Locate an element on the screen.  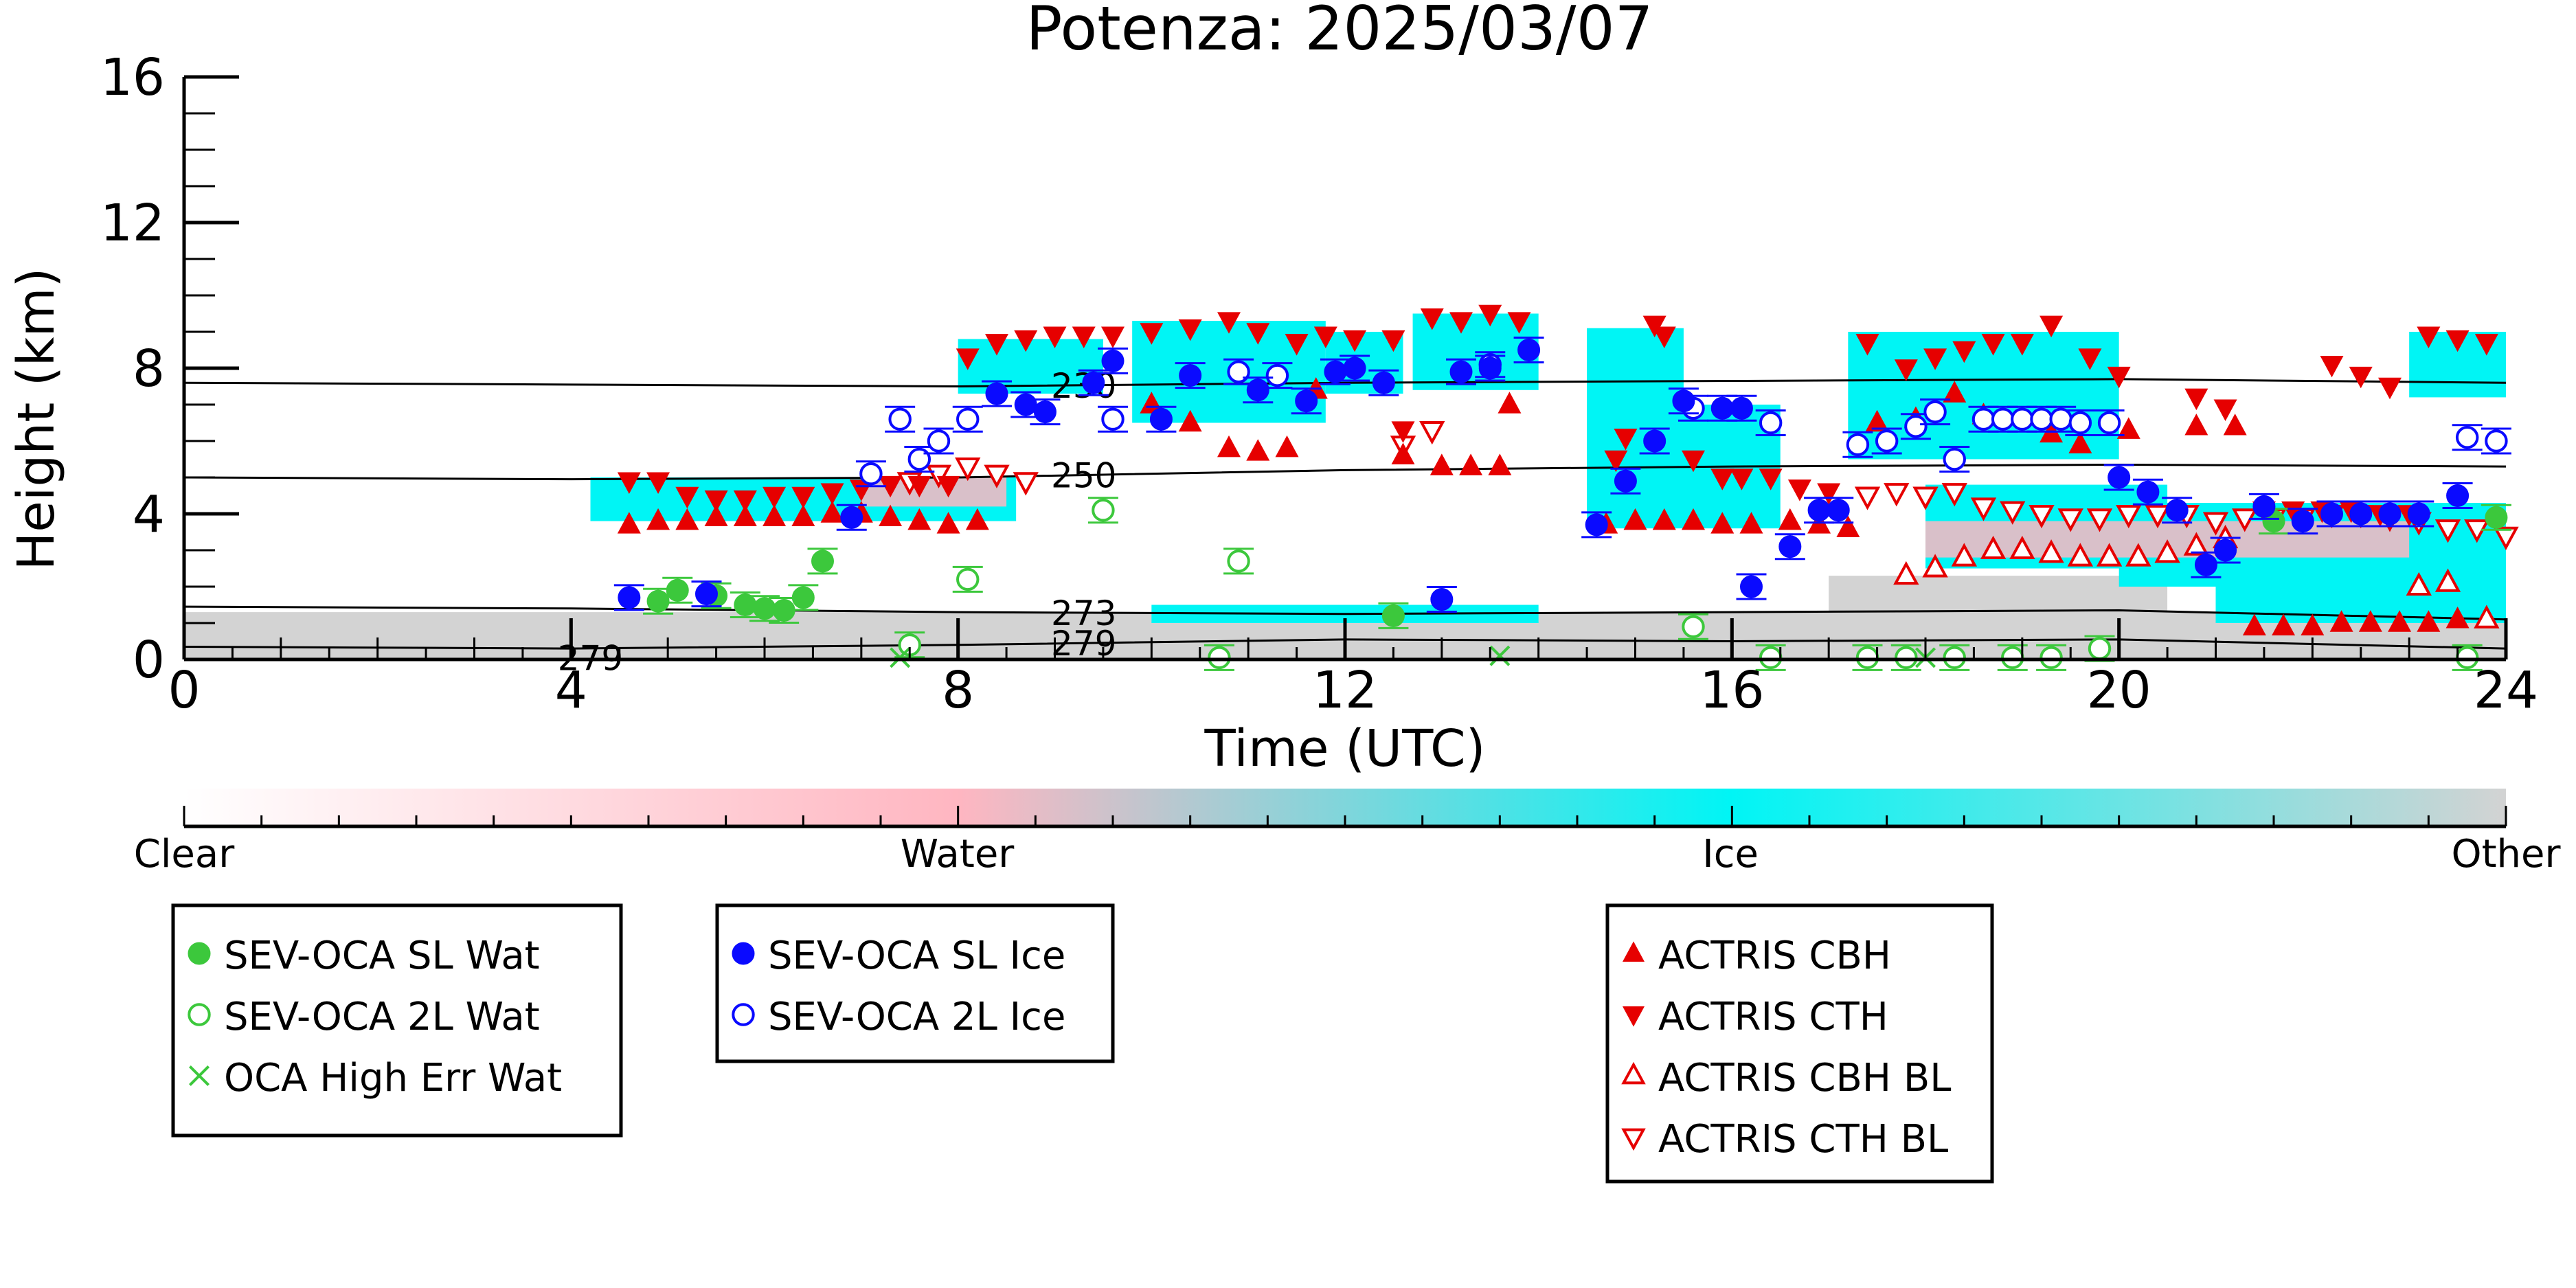
legend-marker-actris-cbh-bl is located at coordinates (1633, 1073).